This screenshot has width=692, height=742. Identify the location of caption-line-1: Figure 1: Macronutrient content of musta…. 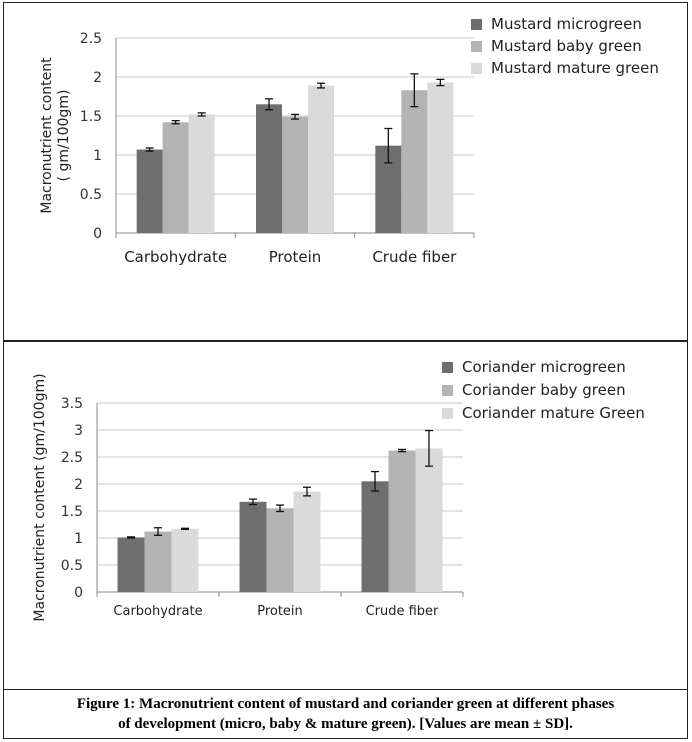
(345, 704).